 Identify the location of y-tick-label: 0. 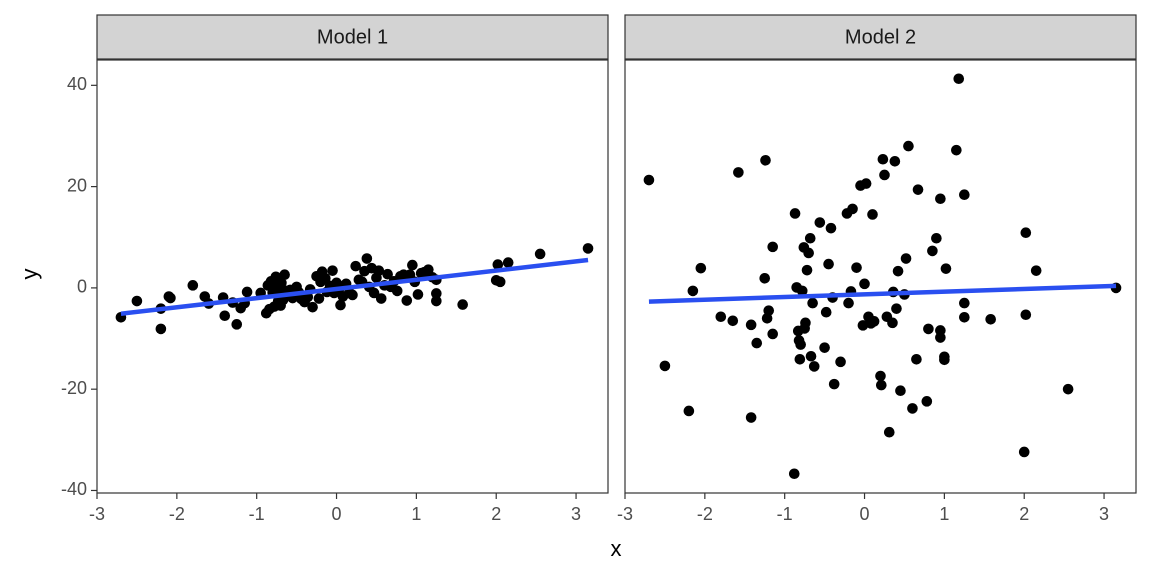
(82, 287).